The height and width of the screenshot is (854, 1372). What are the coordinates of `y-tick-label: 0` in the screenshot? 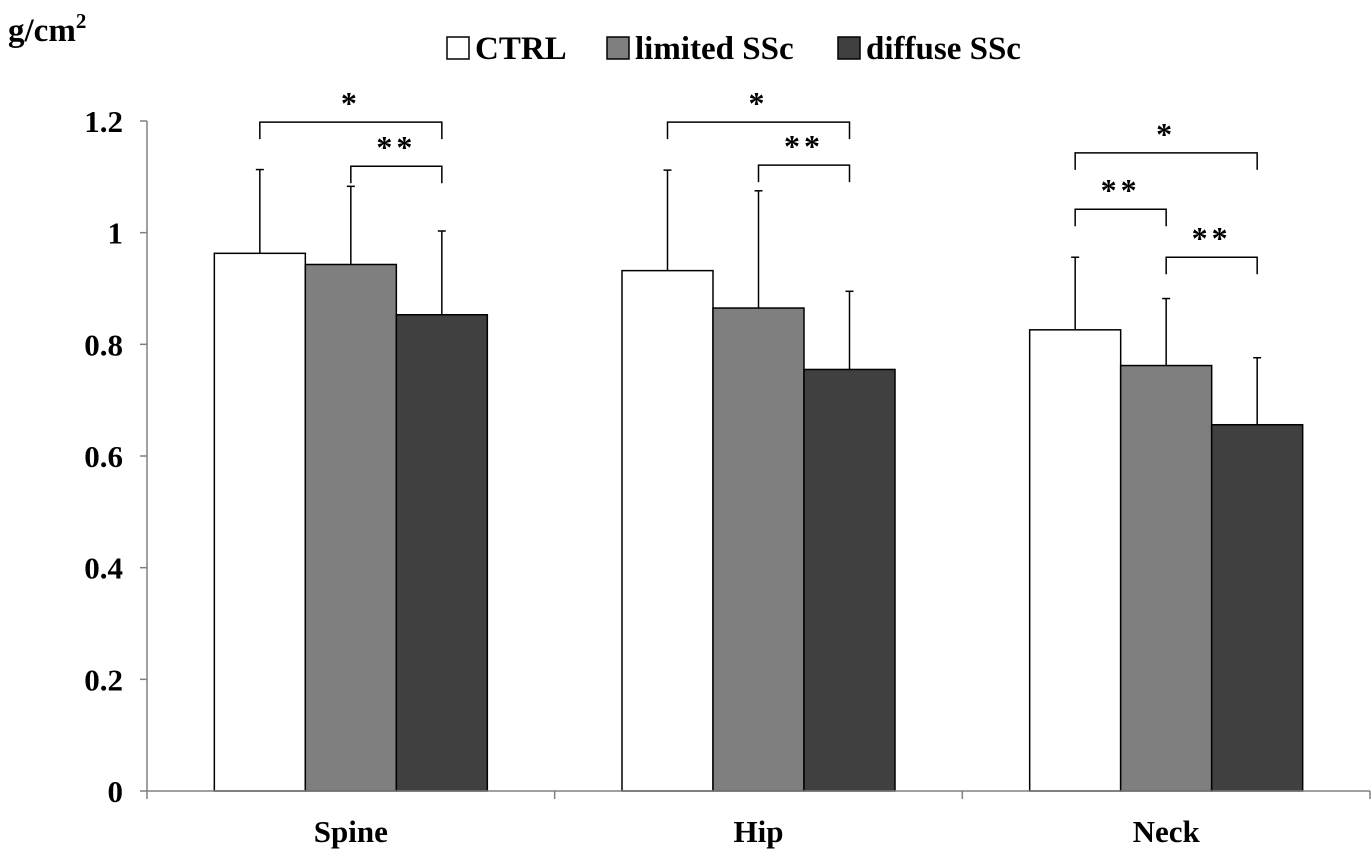 It's located at (116, 791).